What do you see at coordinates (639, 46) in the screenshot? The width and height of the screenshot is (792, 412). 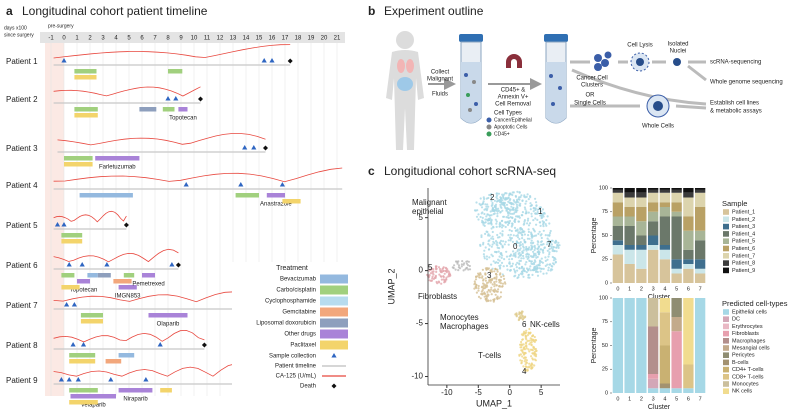 I see `step-label: Cell Lysis` at bounding box center [639, 46].